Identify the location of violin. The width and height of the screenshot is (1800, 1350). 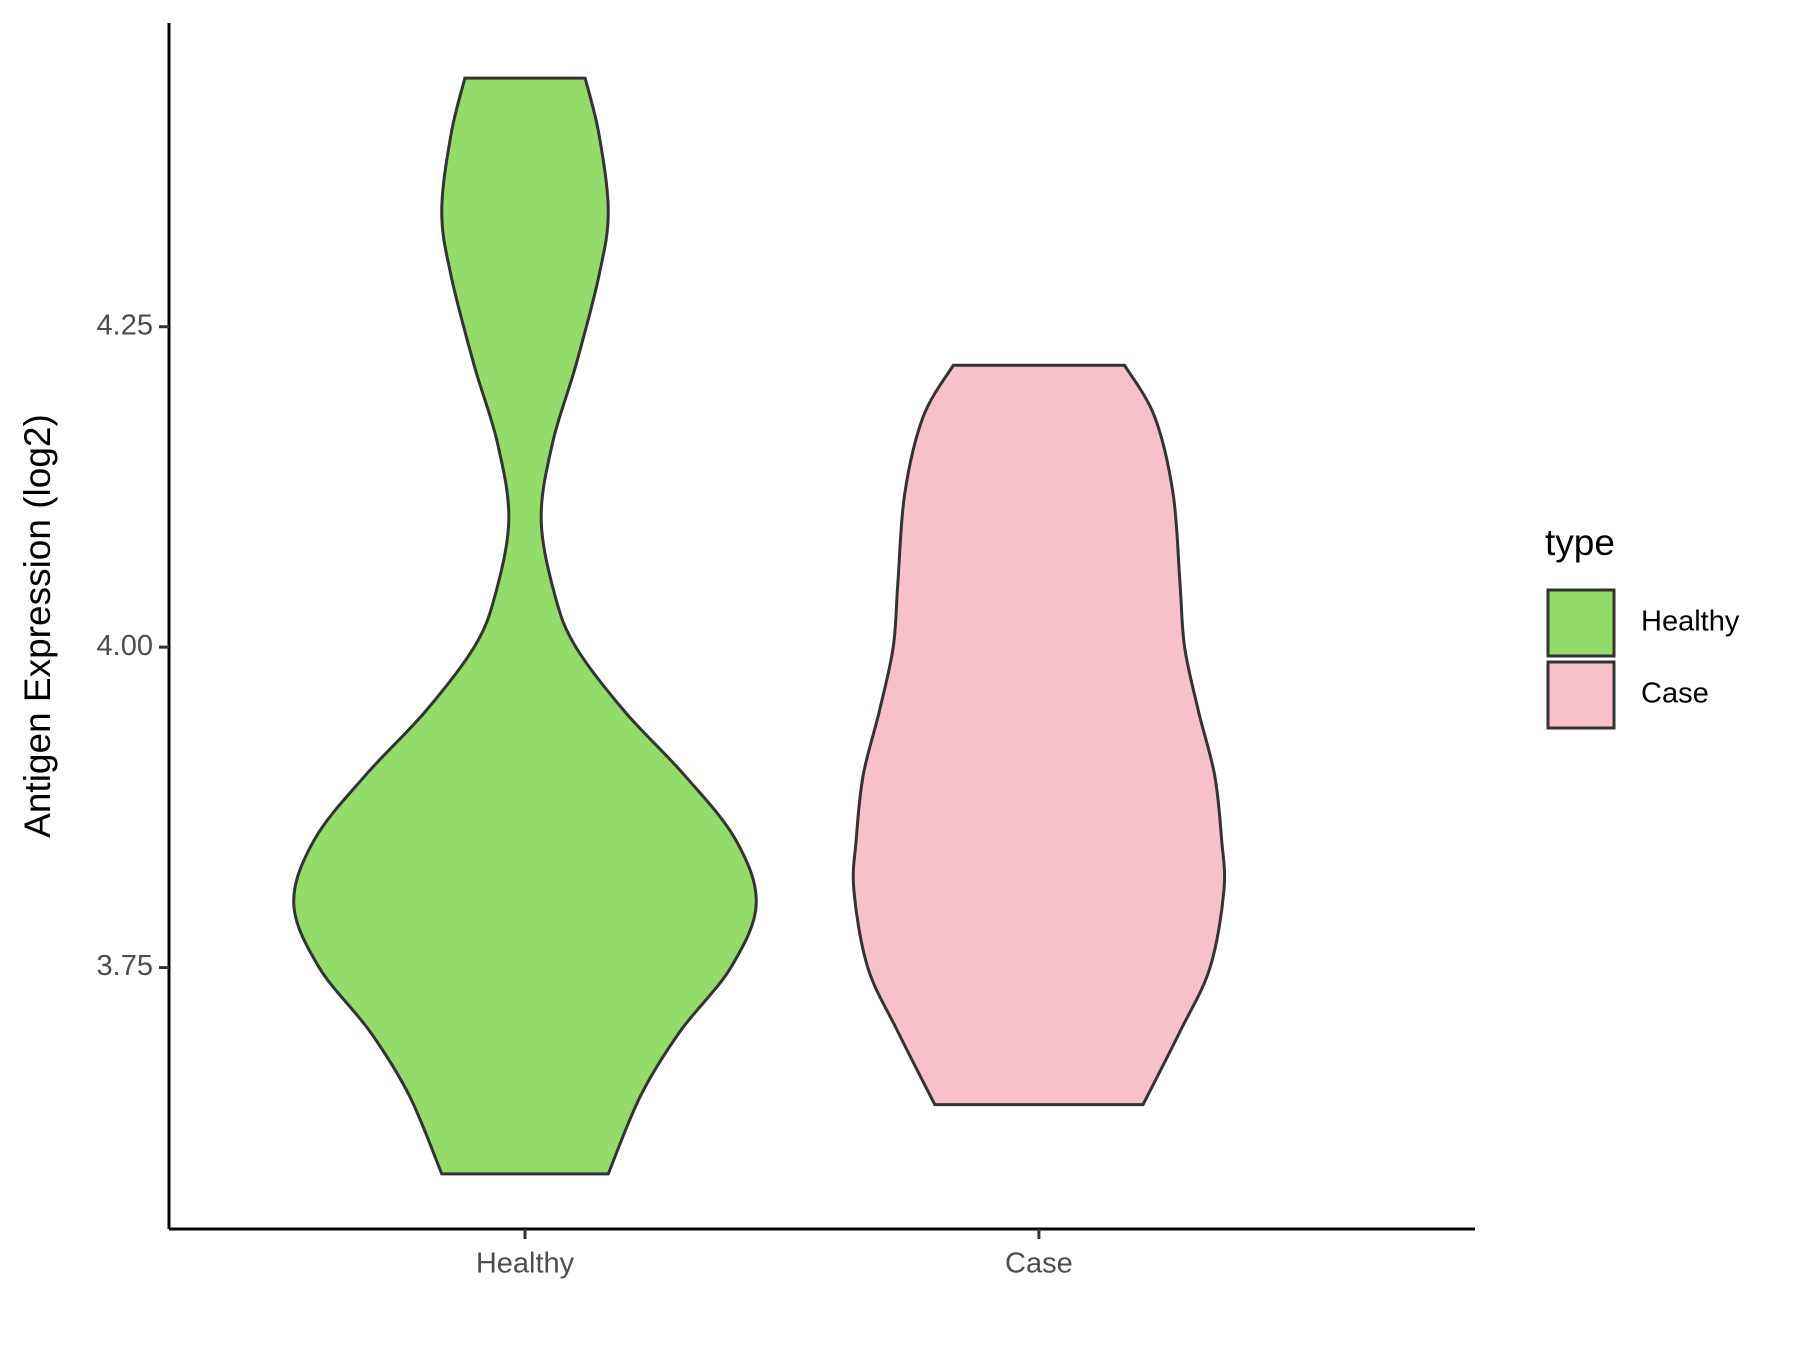
(1039, 735).